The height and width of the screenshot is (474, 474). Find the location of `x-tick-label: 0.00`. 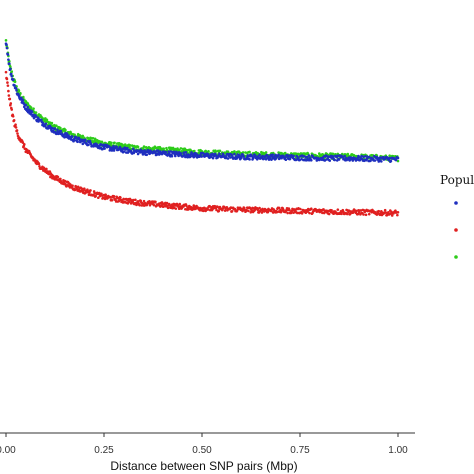

x-tick-label: 0.00 is located at coordinates (8, 450).